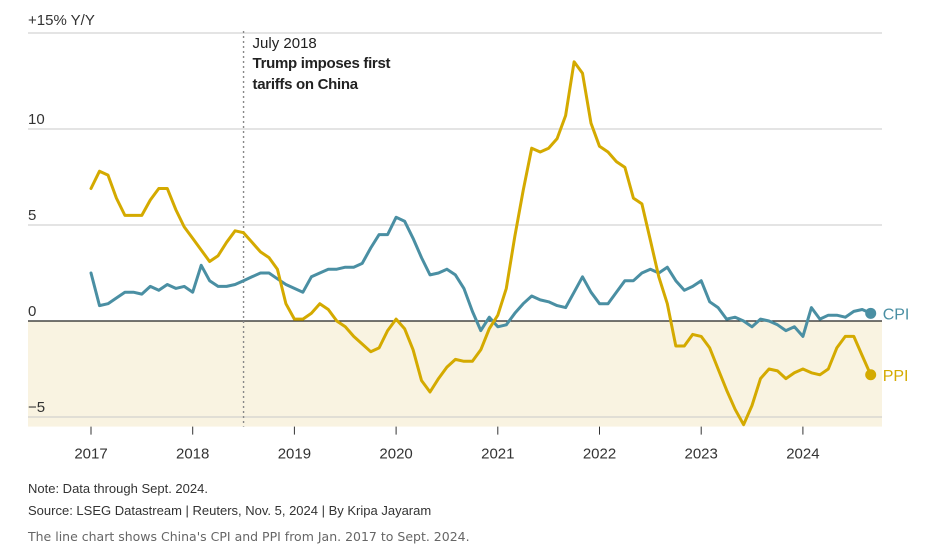 The width and height of the screenshot is (932, 550). What do you see at coordinates (61, 20) in the screenshot?
I see `y-axis-label: +15% Y/Y` at bounding box center [61, 20].